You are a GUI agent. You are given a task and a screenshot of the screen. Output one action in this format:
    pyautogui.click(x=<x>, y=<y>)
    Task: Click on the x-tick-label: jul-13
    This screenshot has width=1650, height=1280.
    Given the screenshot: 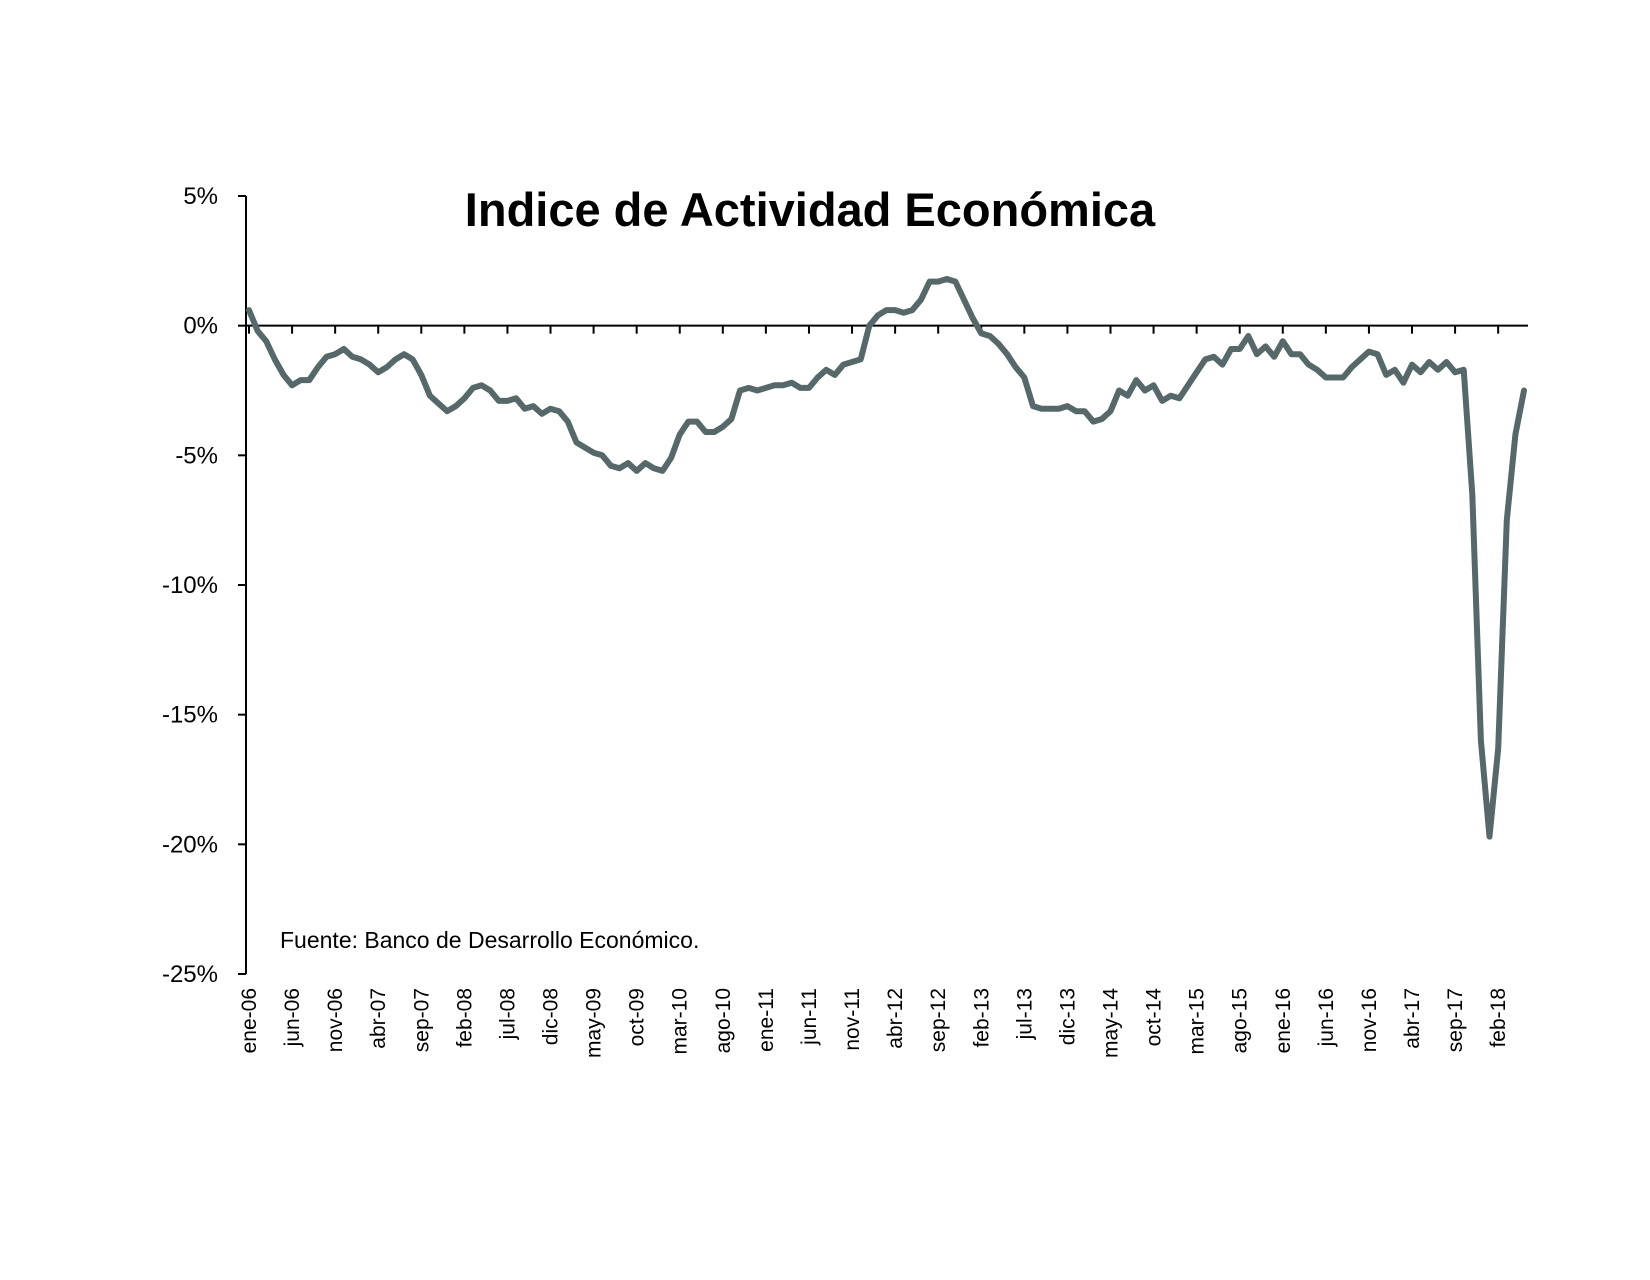 What is the action you would take?
    pyautogui.click(x=1024, y=1014)
    